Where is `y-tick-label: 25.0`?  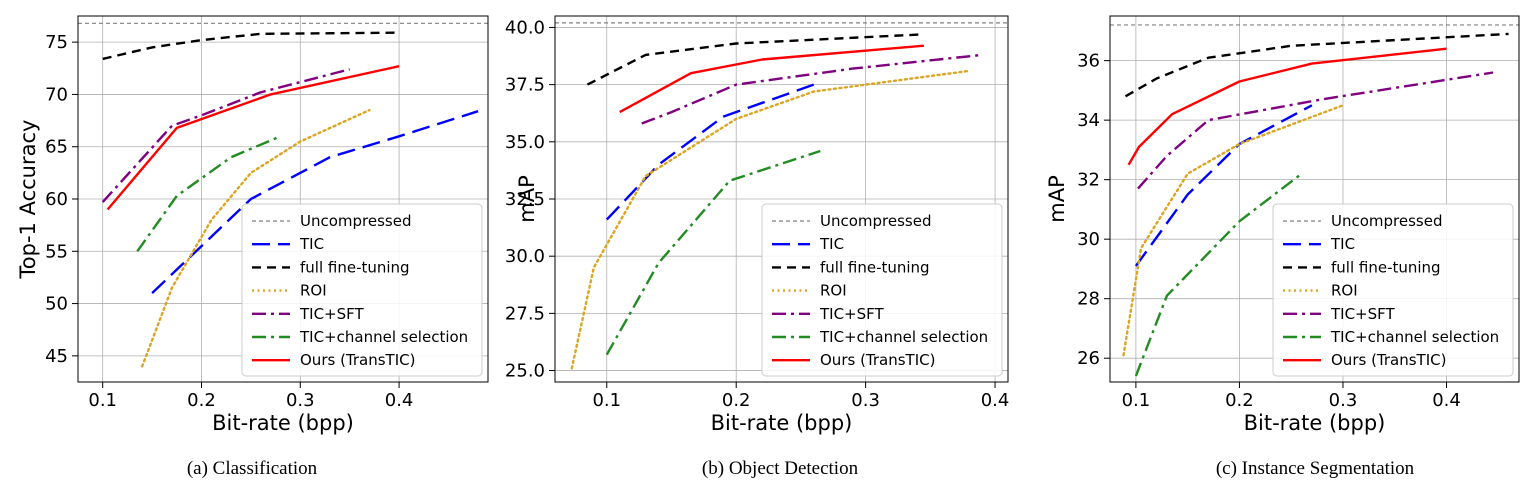
y-tick-label: 25.0 is located at coordinates (525, 371).